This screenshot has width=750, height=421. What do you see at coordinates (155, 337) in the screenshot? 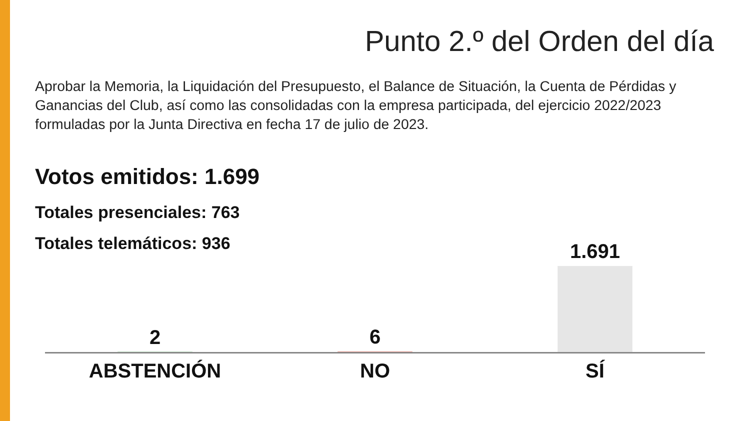
I see `data-label: 2` at bounding box center [155, 337].